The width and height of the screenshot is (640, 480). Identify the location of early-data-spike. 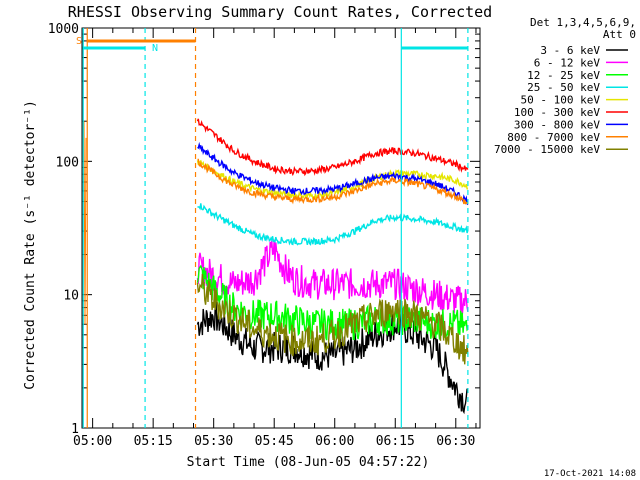
(85, 223).